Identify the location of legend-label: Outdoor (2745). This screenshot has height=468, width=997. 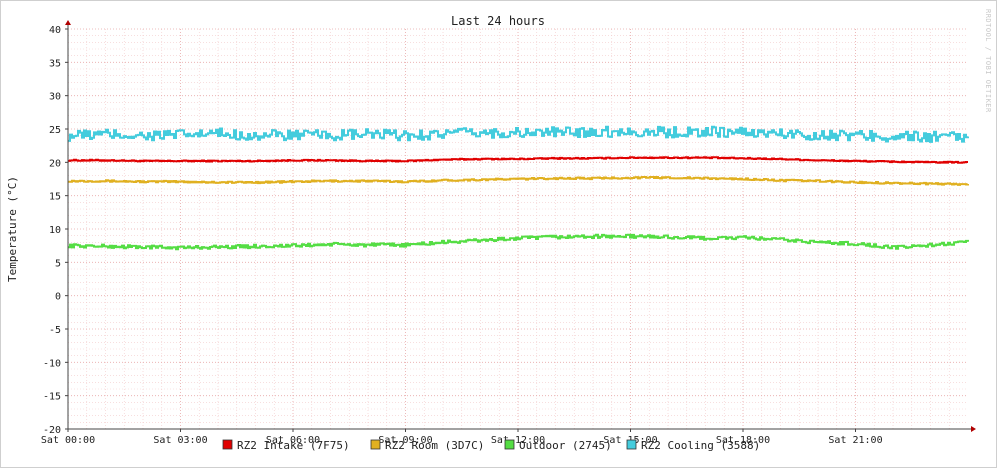
(565, 445).